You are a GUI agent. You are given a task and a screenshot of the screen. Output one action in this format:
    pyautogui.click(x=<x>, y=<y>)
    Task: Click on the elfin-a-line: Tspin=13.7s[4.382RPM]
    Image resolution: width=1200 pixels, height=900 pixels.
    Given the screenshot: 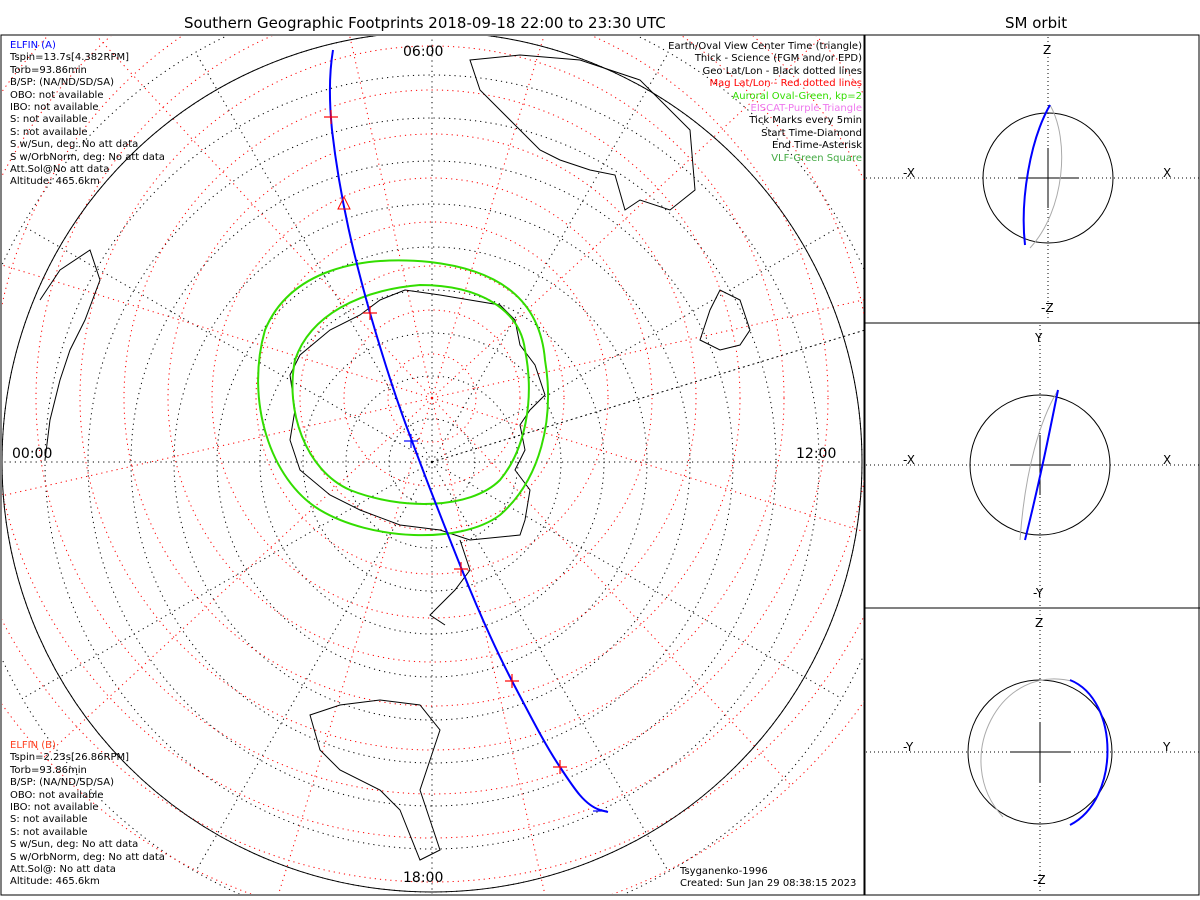 What is the action you would take?
    pyautogui.click(x=70, y=58)
    